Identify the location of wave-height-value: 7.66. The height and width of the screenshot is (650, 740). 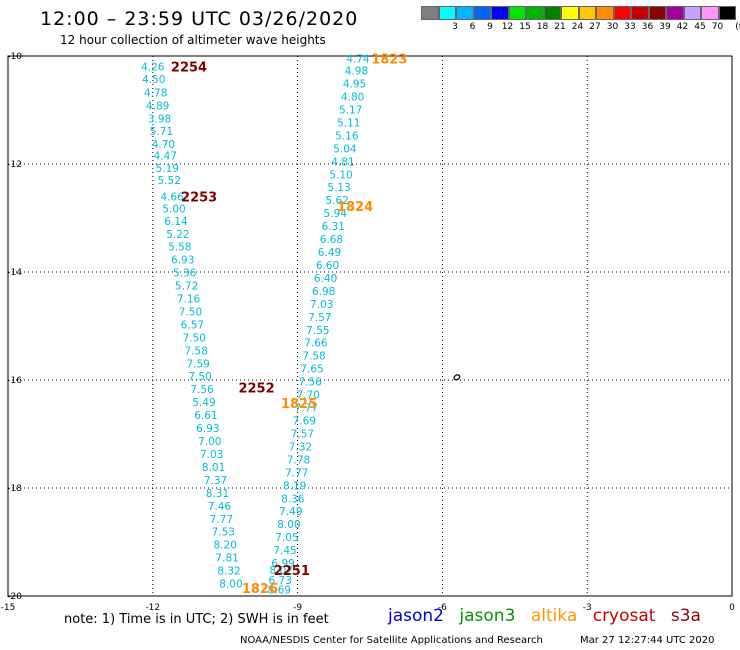
(316, 344).